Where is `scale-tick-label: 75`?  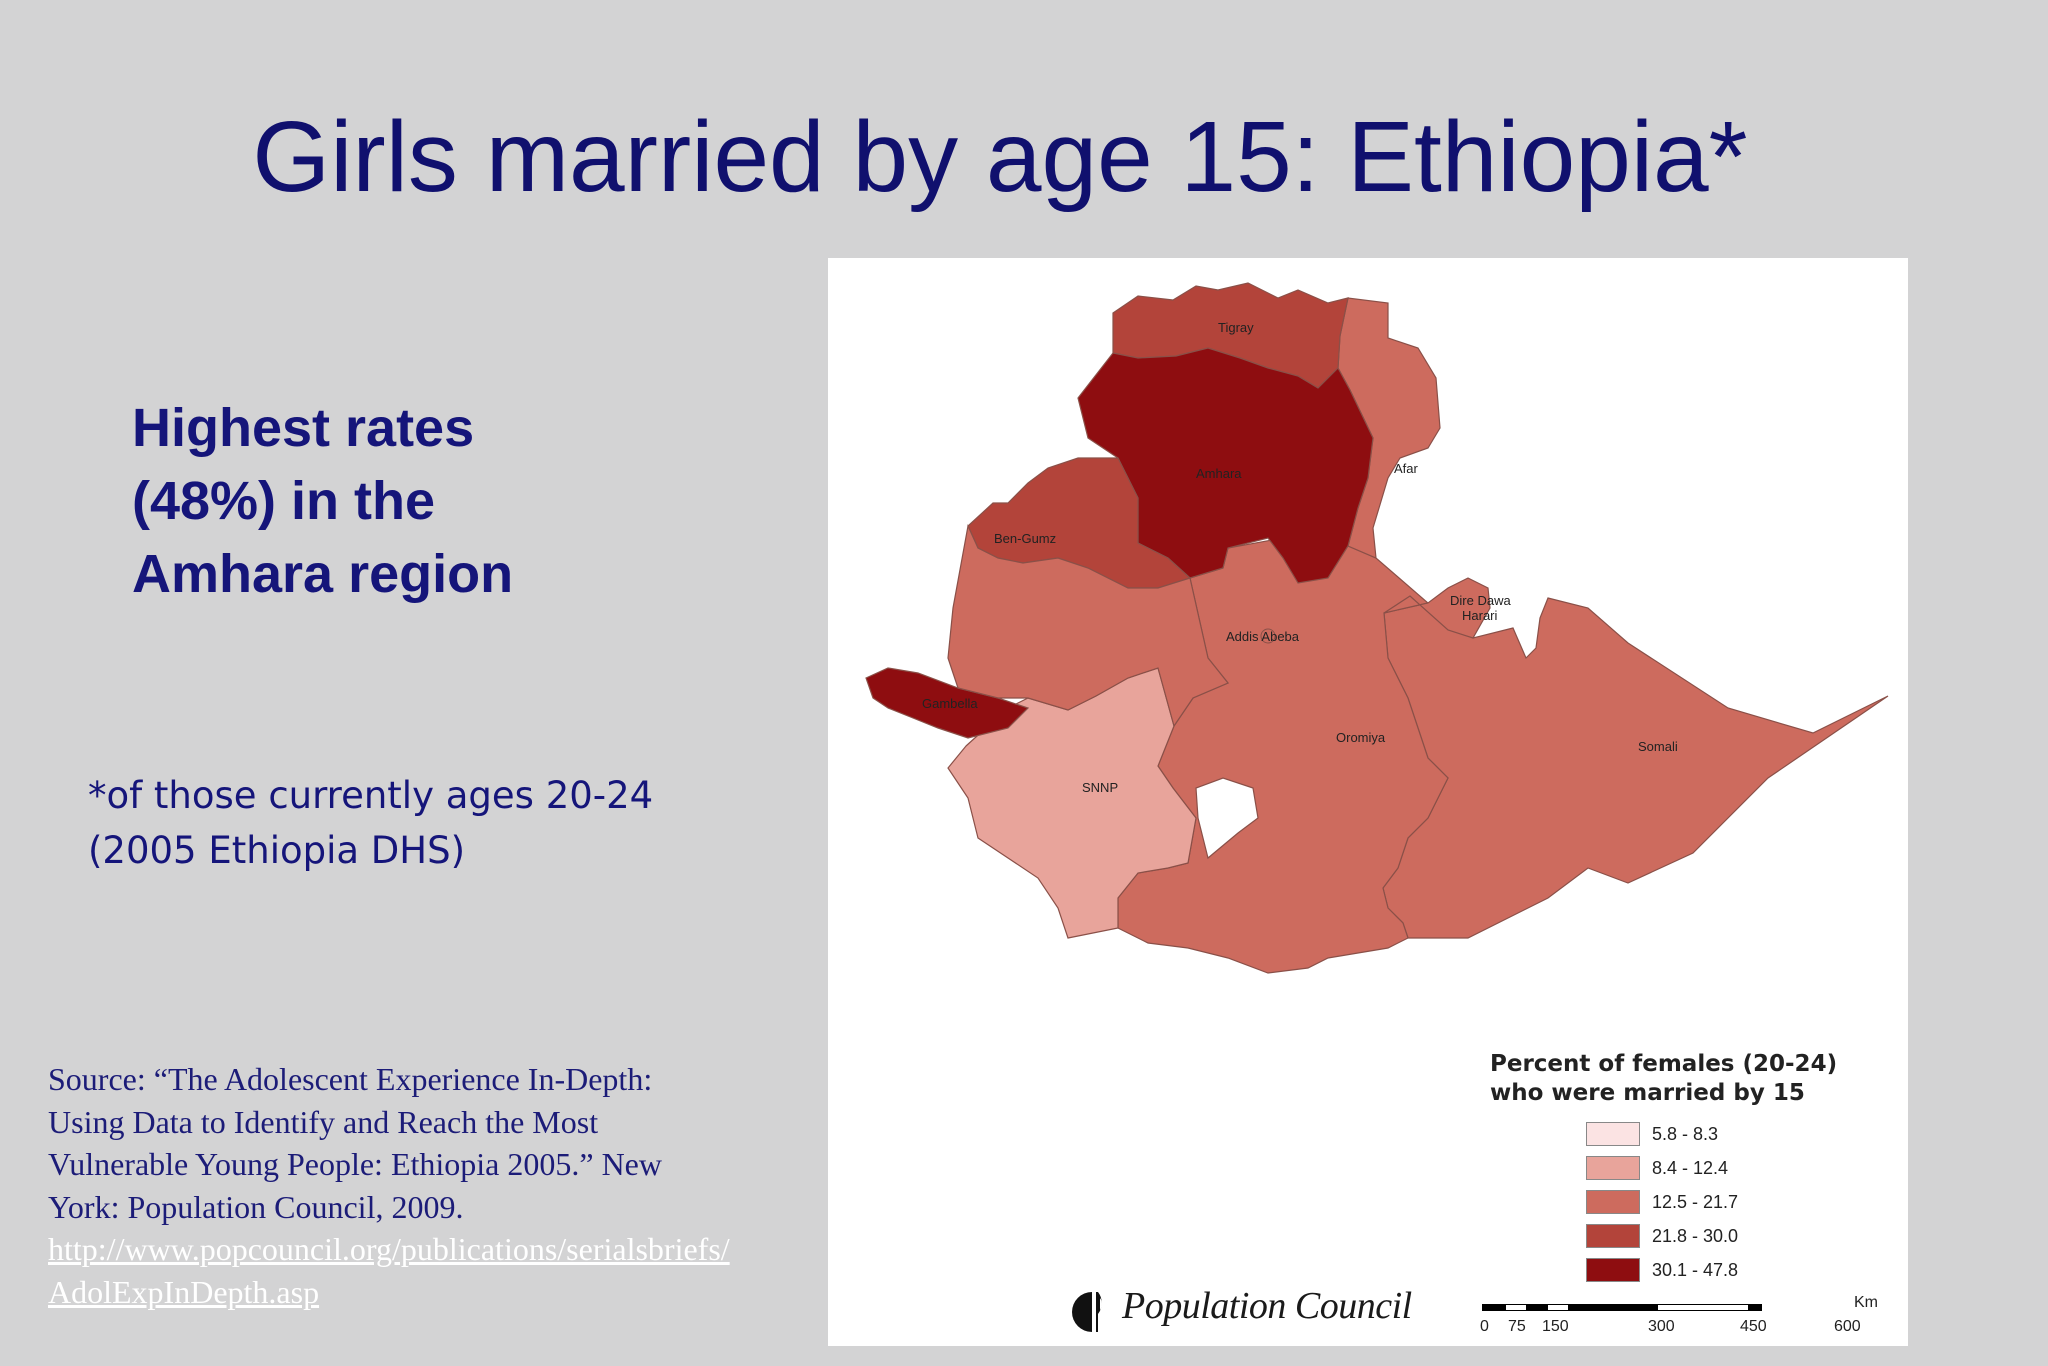
scale-tick-label: 75 is located at coordinates (1517, 1326).